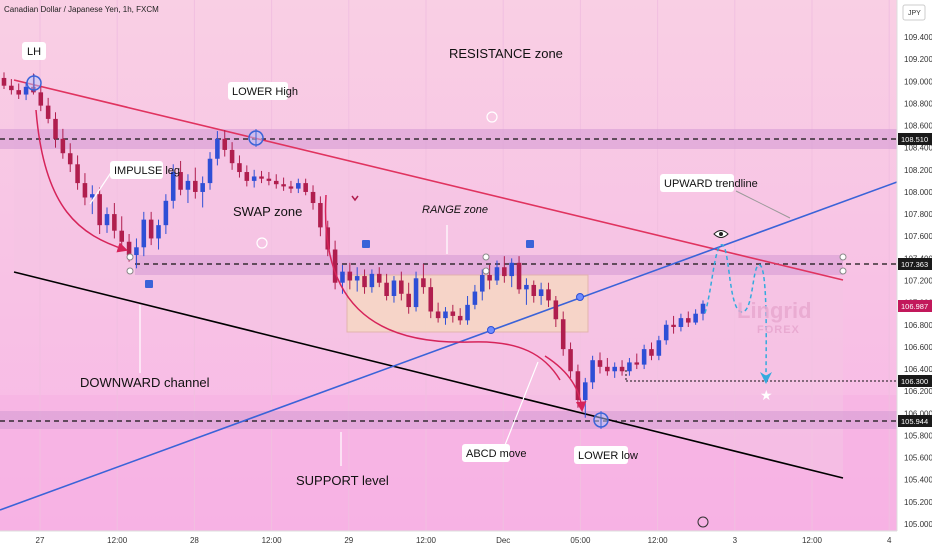  What do you see at coordinates (81, 9) in the screenshot?
I see `chart-title: Canadian Dollar / Japanese Yen, 1h, FXCM` at bounding box center [81, 9].